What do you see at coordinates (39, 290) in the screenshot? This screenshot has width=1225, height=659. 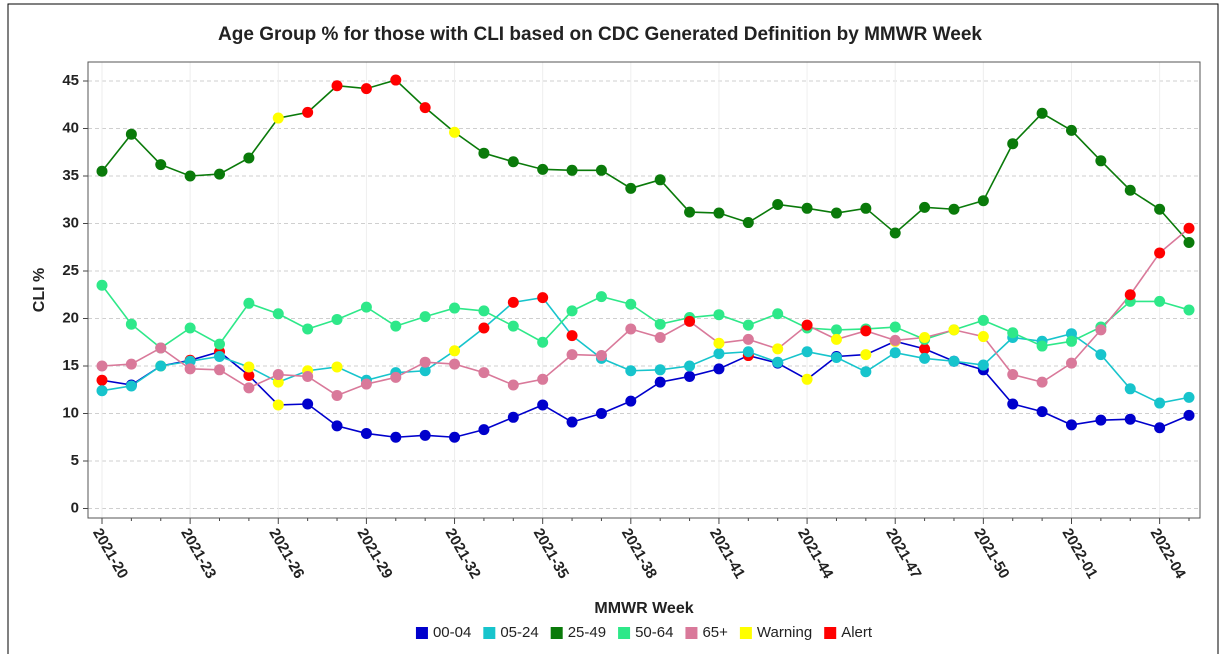 I see `y-axis-title: CLI %` at bounding box center [39, 290].